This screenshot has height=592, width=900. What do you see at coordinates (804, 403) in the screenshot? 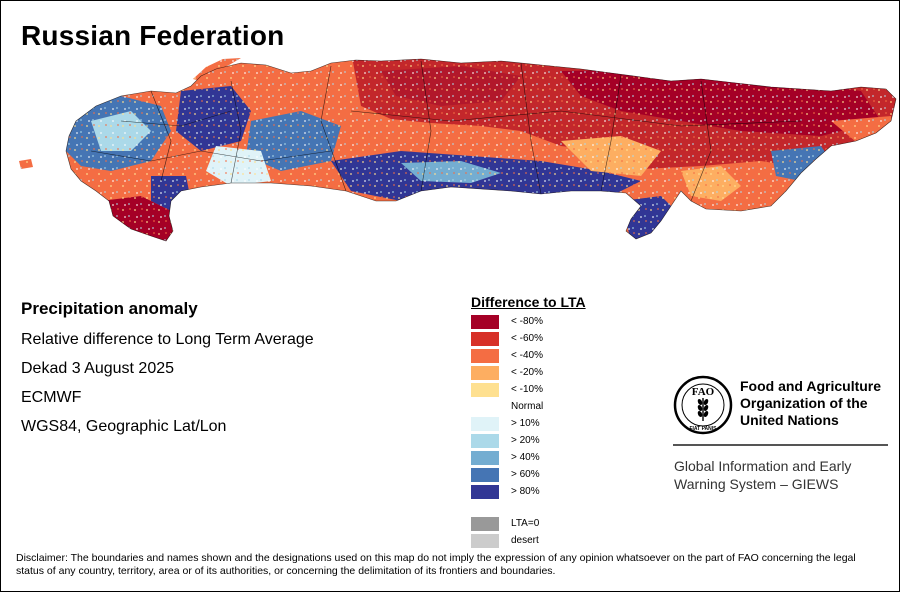
I see `fao-name-line: Organization of the` at bounding box center [804, 403].